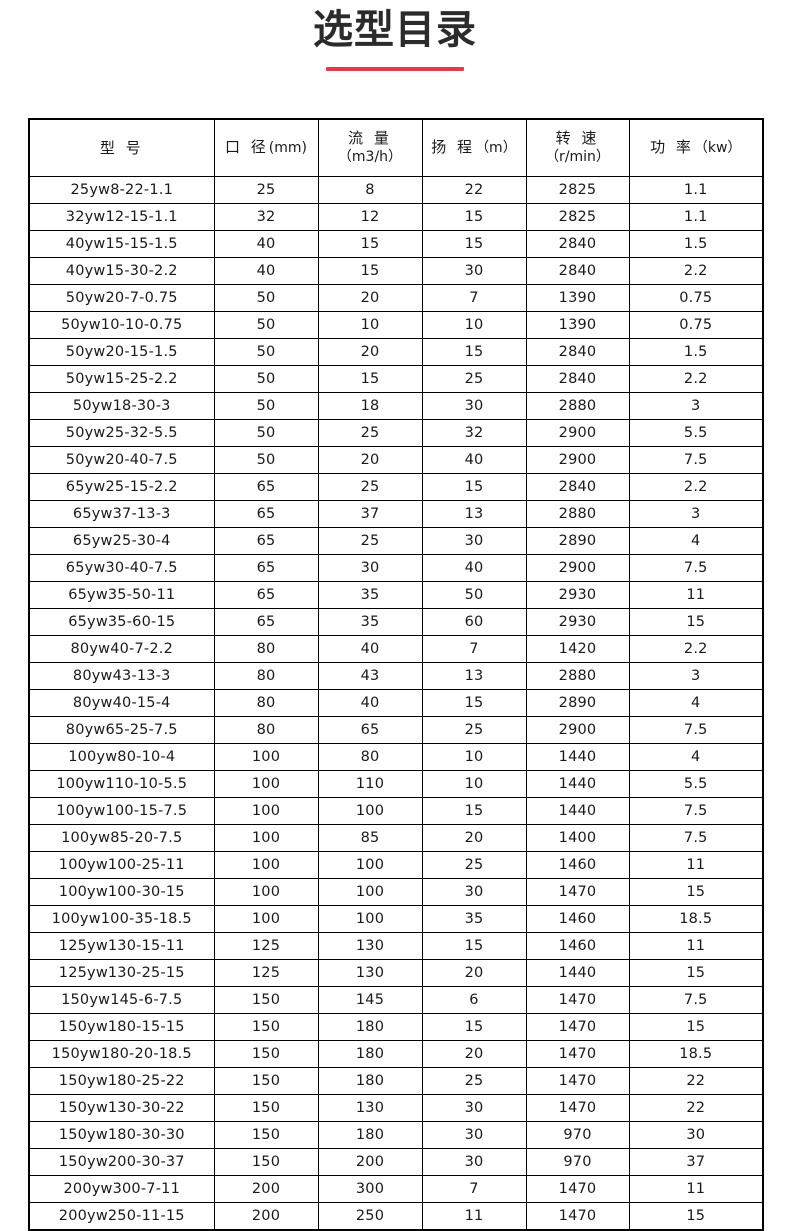  What do you see at coordinates (696, 406) in the screenshot?
I see `cell-power: 3` at bounding box center [696, 406].